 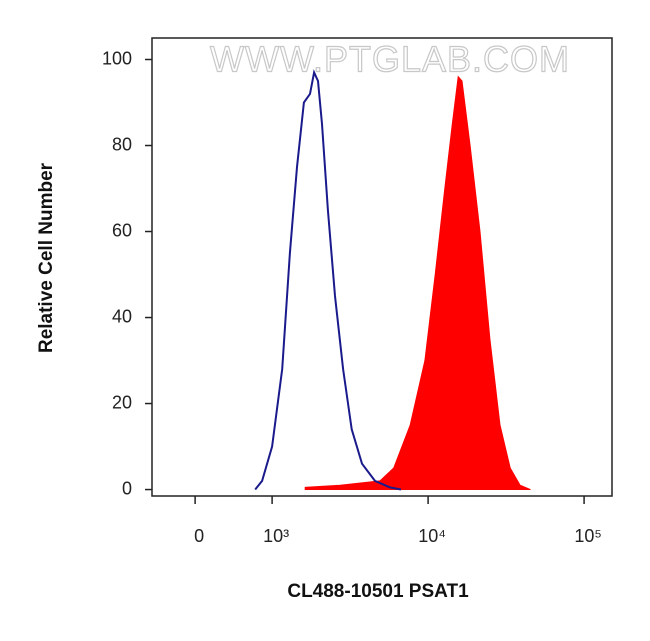 I want to click on y-tick-label: 0, so click(x=127, y=488).